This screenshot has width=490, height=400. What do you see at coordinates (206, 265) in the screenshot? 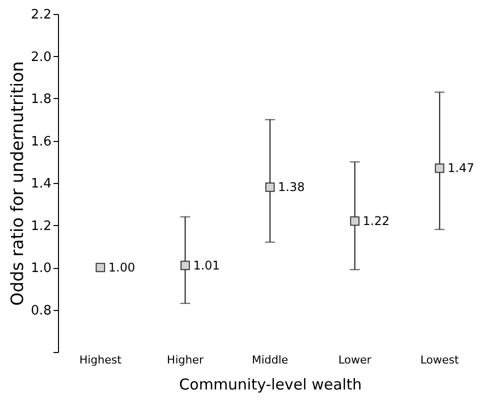
I see `data-label: 1.01` at bounding box center [206, 265].